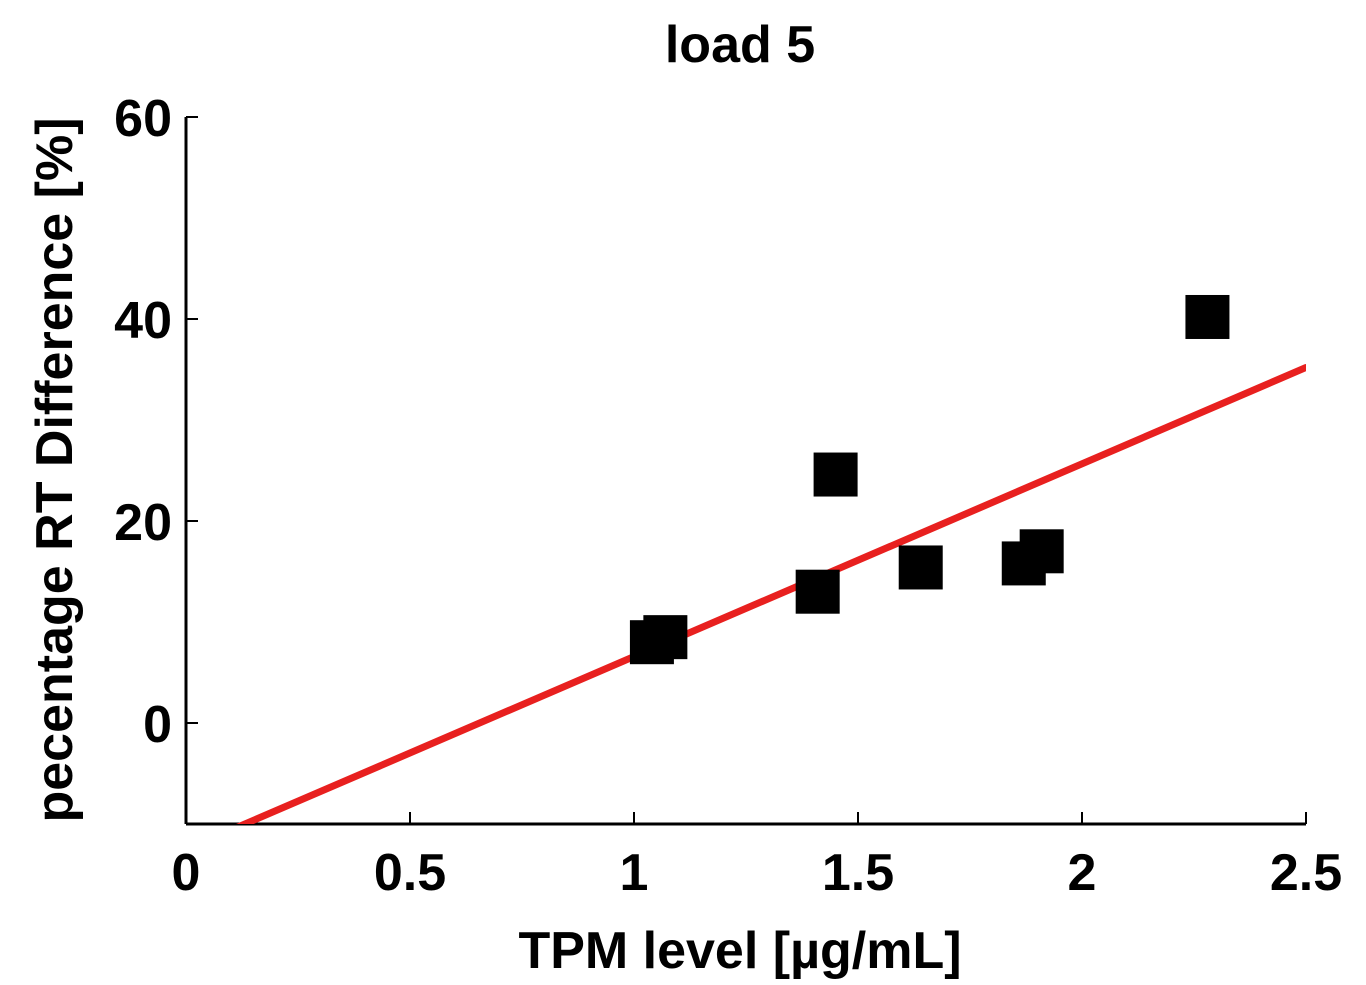 The height and width of the screenshot is (985, 1366). Describe the element at coordinates (157, 725) in the screenshot. I see `y-tick-label: 0` at that location.